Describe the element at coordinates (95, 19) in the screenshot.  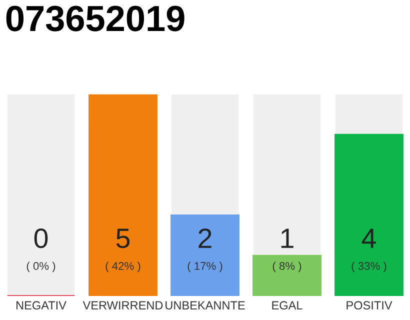
I see `chart-title: 073652019` at that location.